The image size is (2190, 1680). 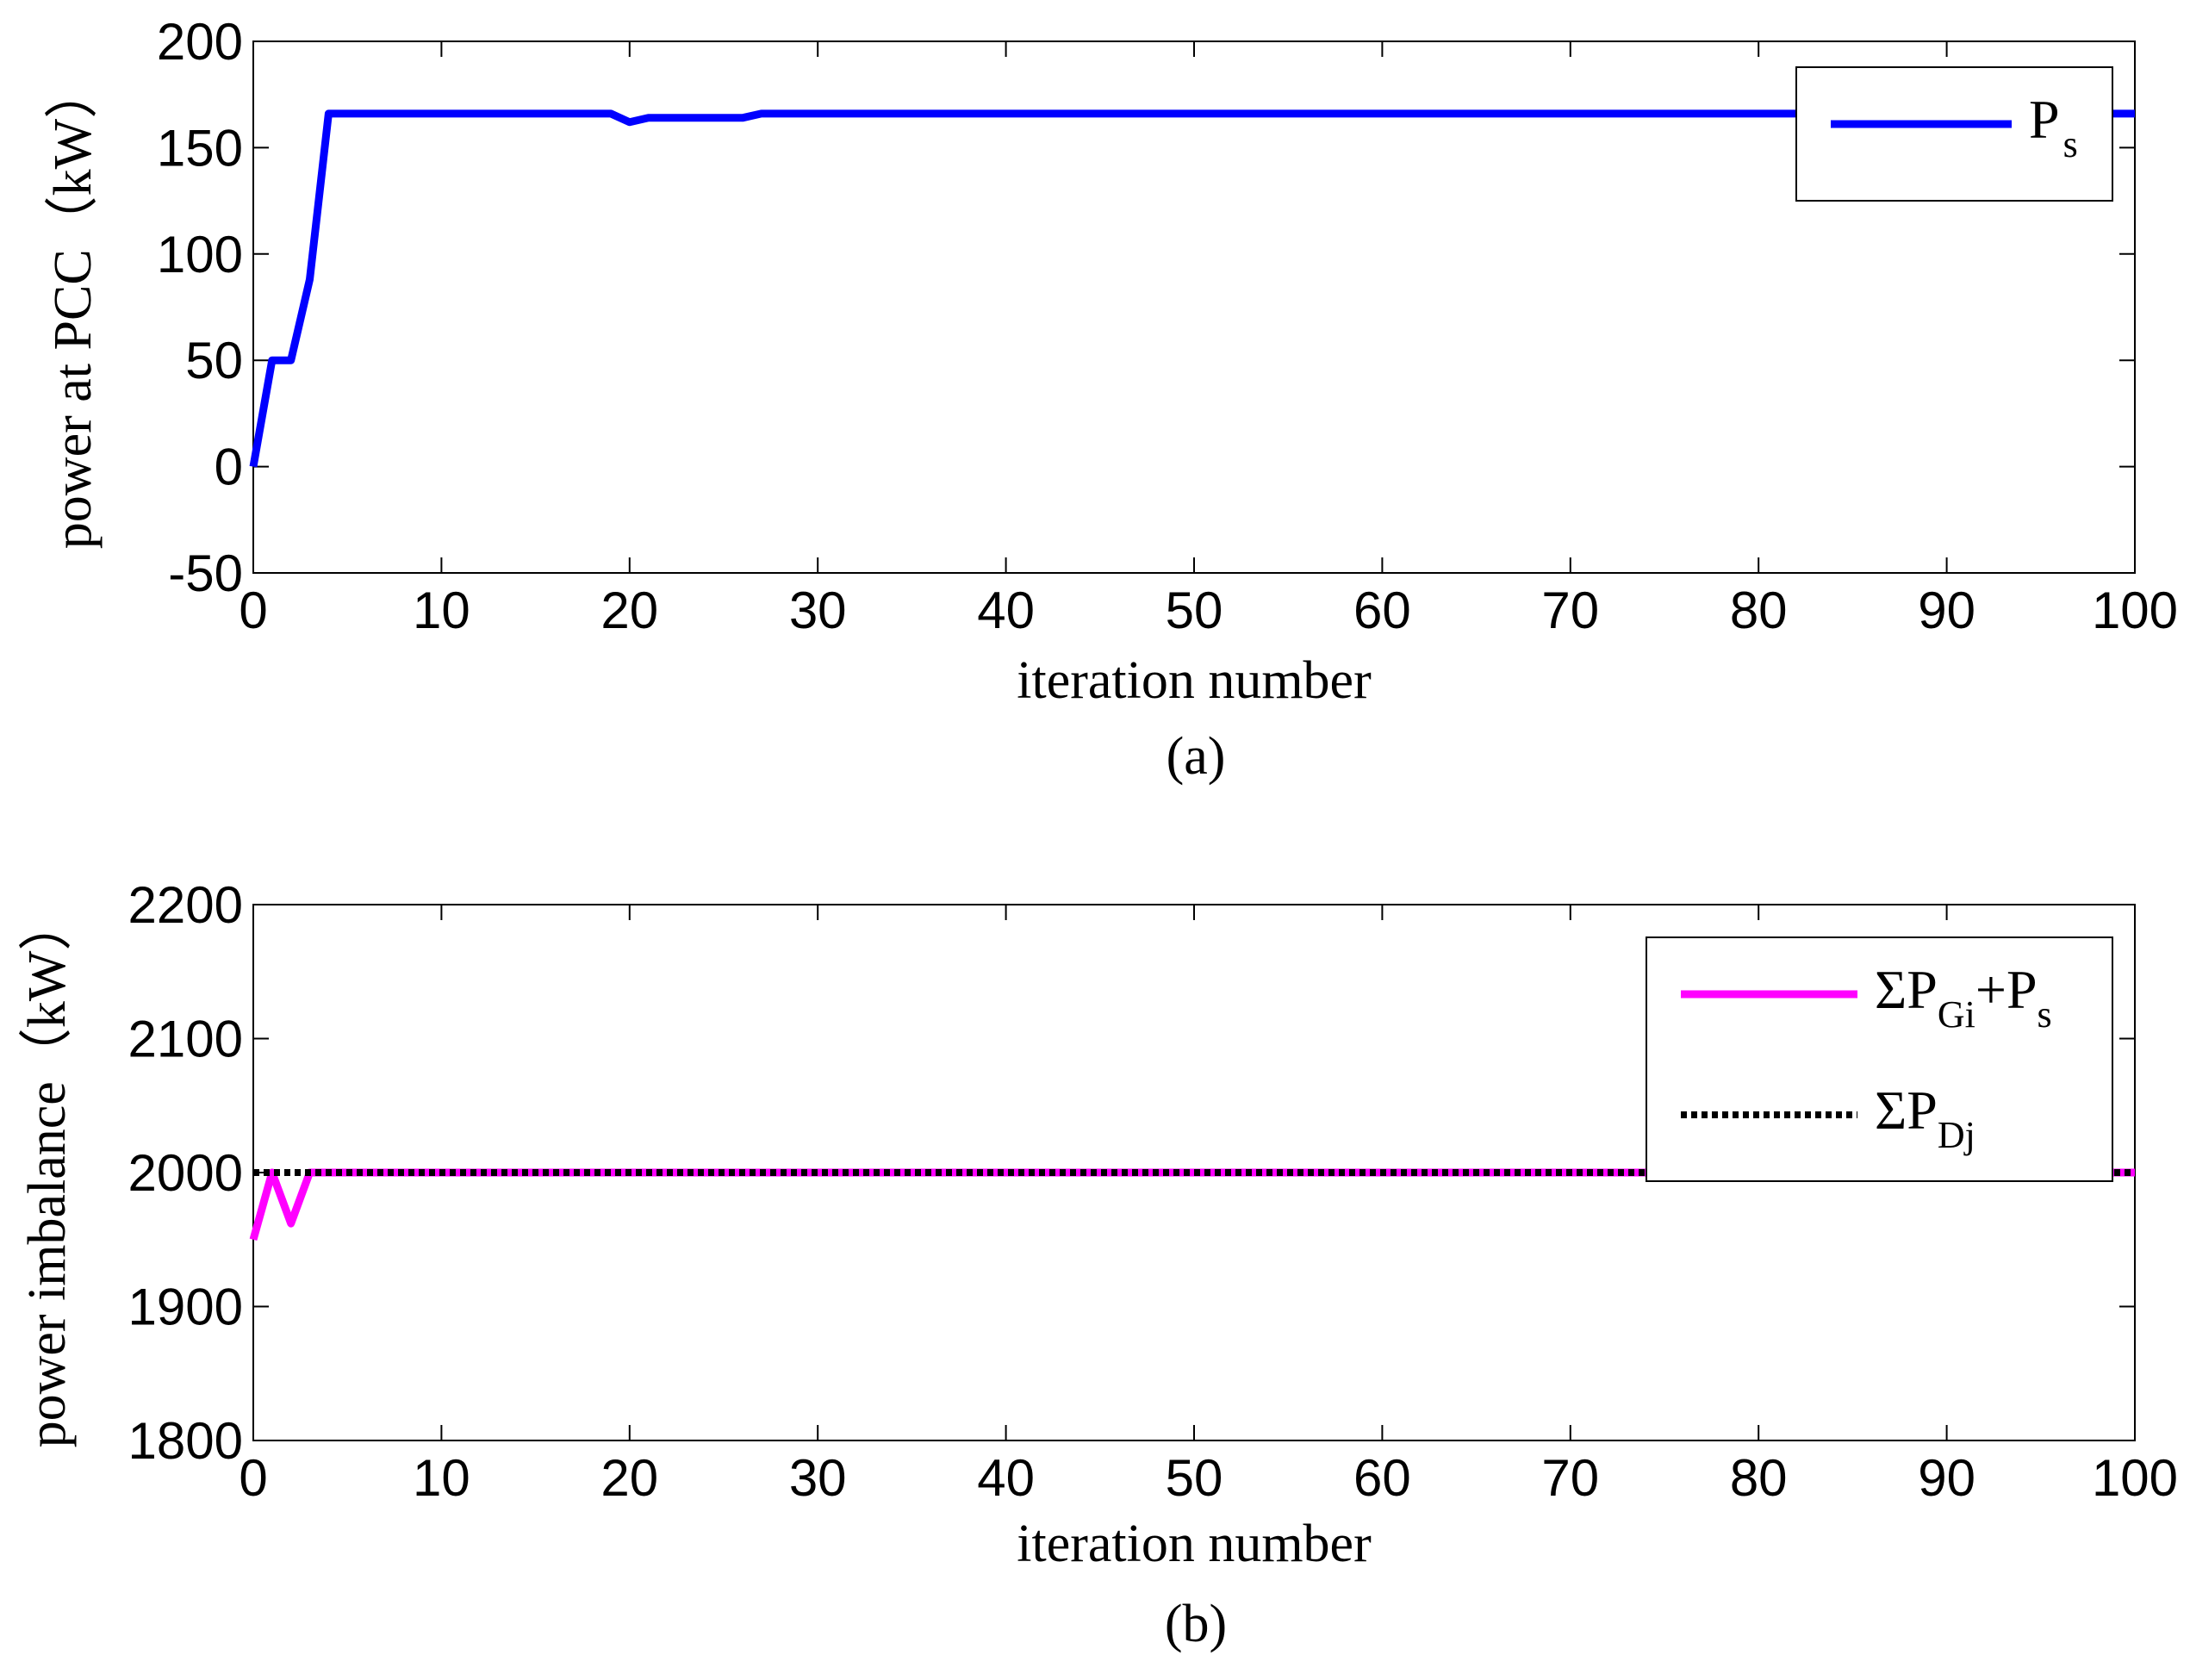 I want to click on y-tick-label: 50, so click(x=214, y=361).